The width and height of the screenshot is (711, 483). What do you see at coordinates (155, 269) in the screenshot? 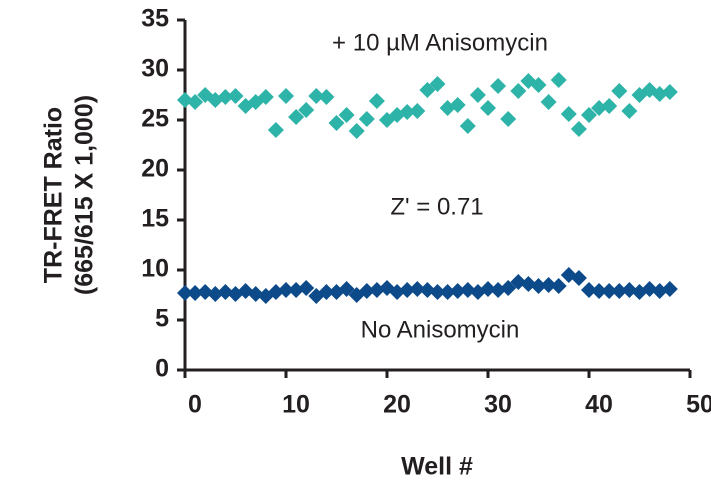
I see `y-tick-label: 10` at bounding box center [155, 269].